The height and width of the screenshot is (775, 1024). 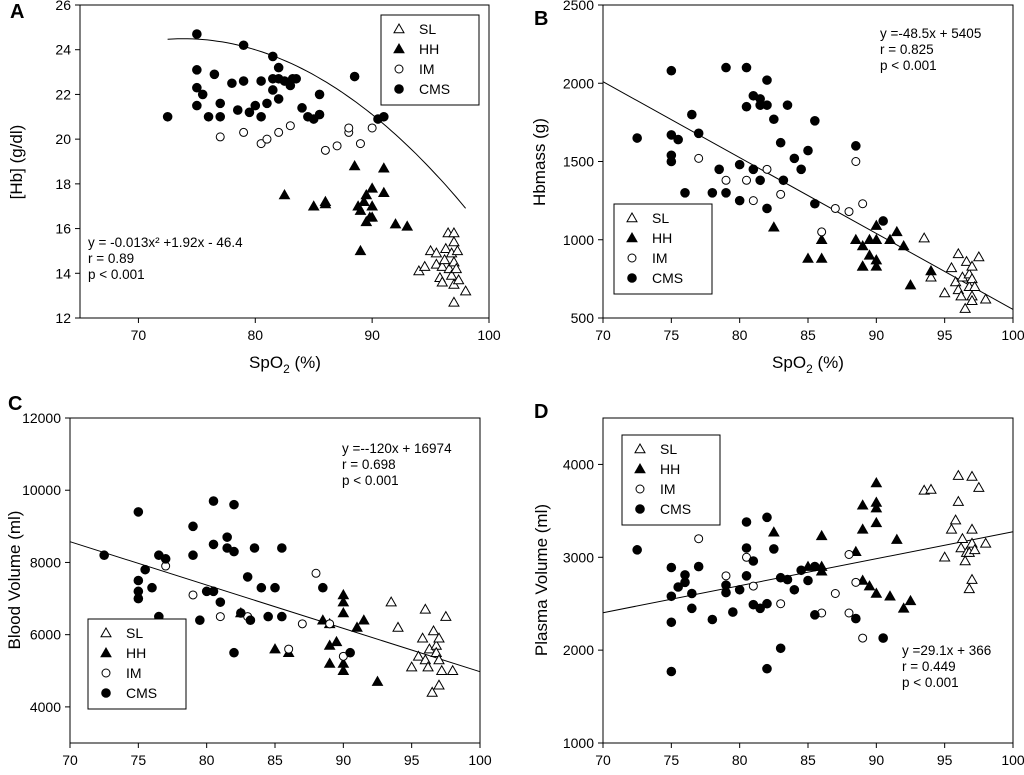 What do you see at coordinates (106, 652) in the screenshot?
I see `legend-marker-hh` at bounding box center [106, 652].